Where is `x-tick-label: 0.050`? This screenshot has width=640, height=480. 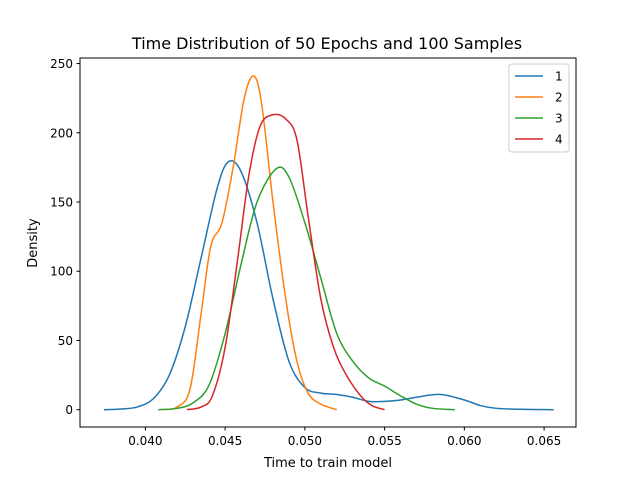 x-tick-label: 0.050 is located at coordinates (305, 441).